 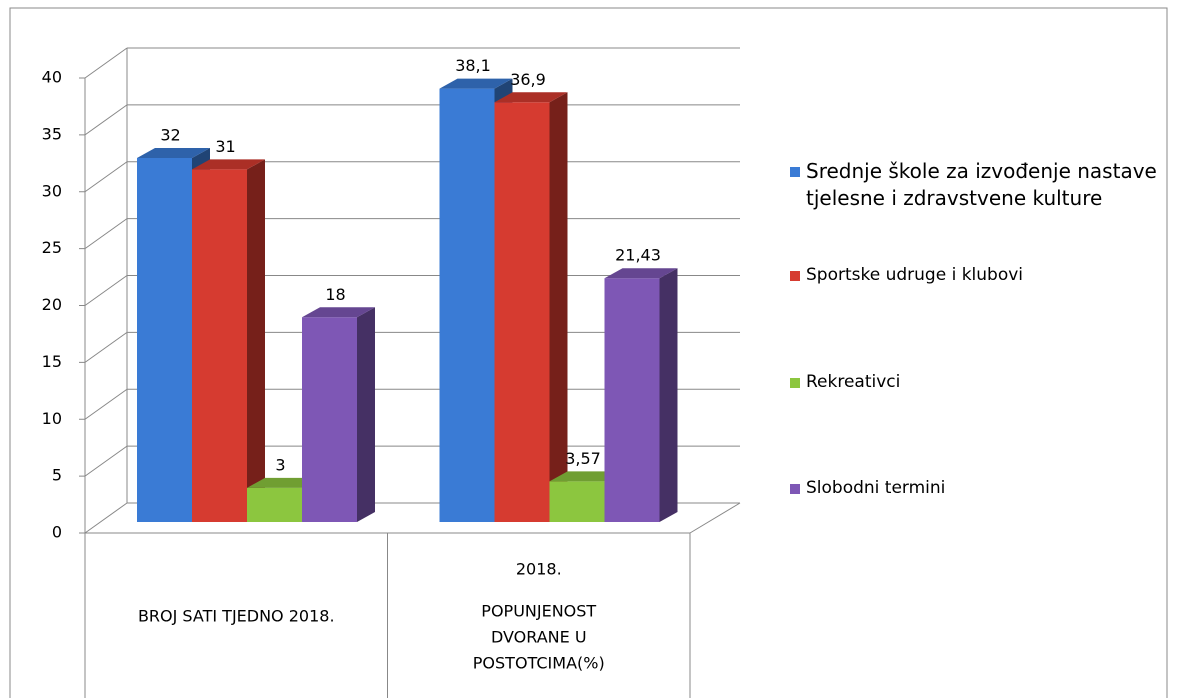 I want to click on data-label: 36,9, so click(x=528, y=79).